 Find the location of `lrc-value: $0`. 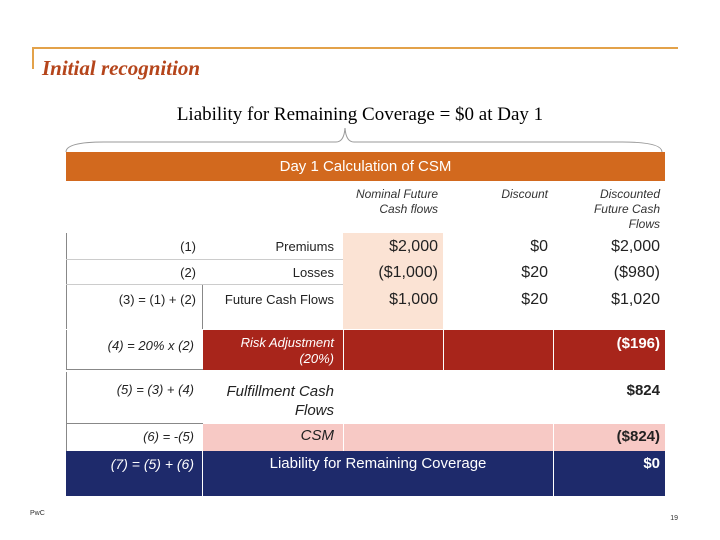

lrc-value: $0 is located at coordinates (651, 463).